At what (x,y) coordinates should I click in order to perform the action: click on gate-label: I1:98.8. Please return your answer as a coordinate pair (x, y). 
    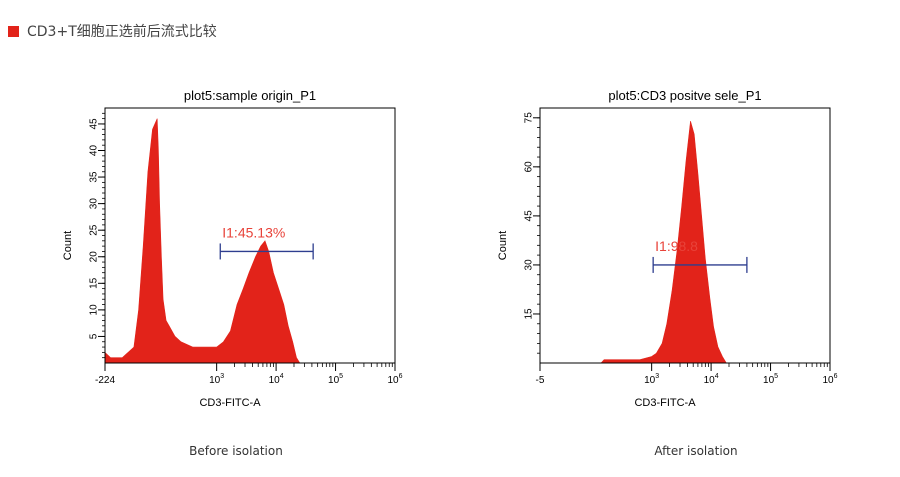
    Looking at the image, I should click on (676, 246).